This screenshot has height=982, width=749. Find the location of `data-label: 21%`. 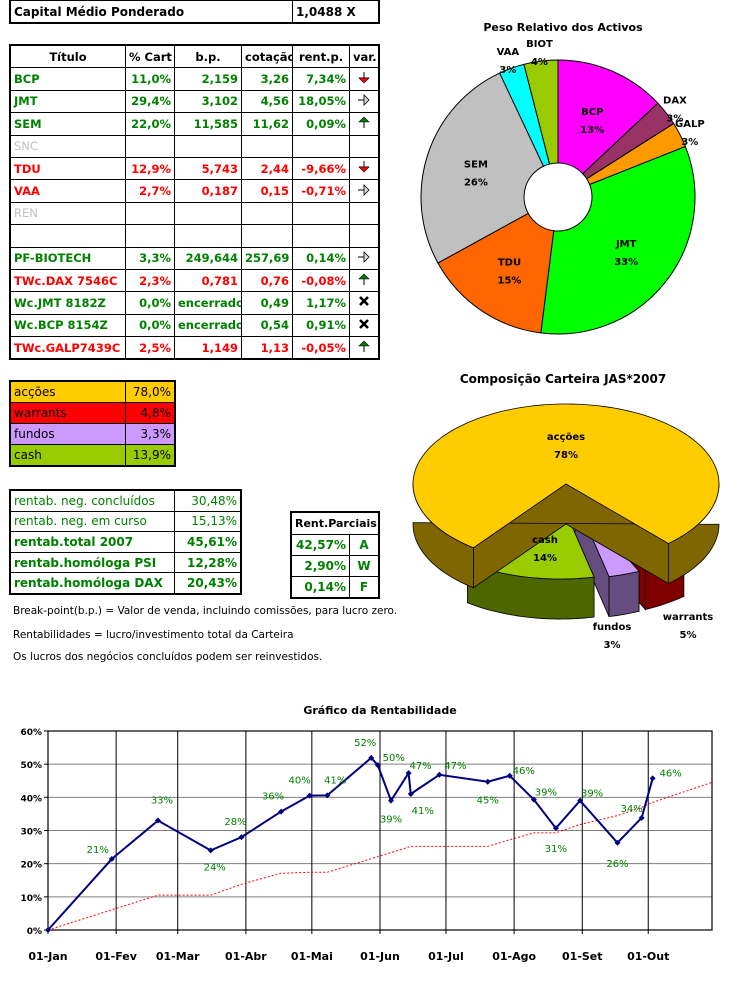

data-label: 21% is located at coordinates (98, 850).